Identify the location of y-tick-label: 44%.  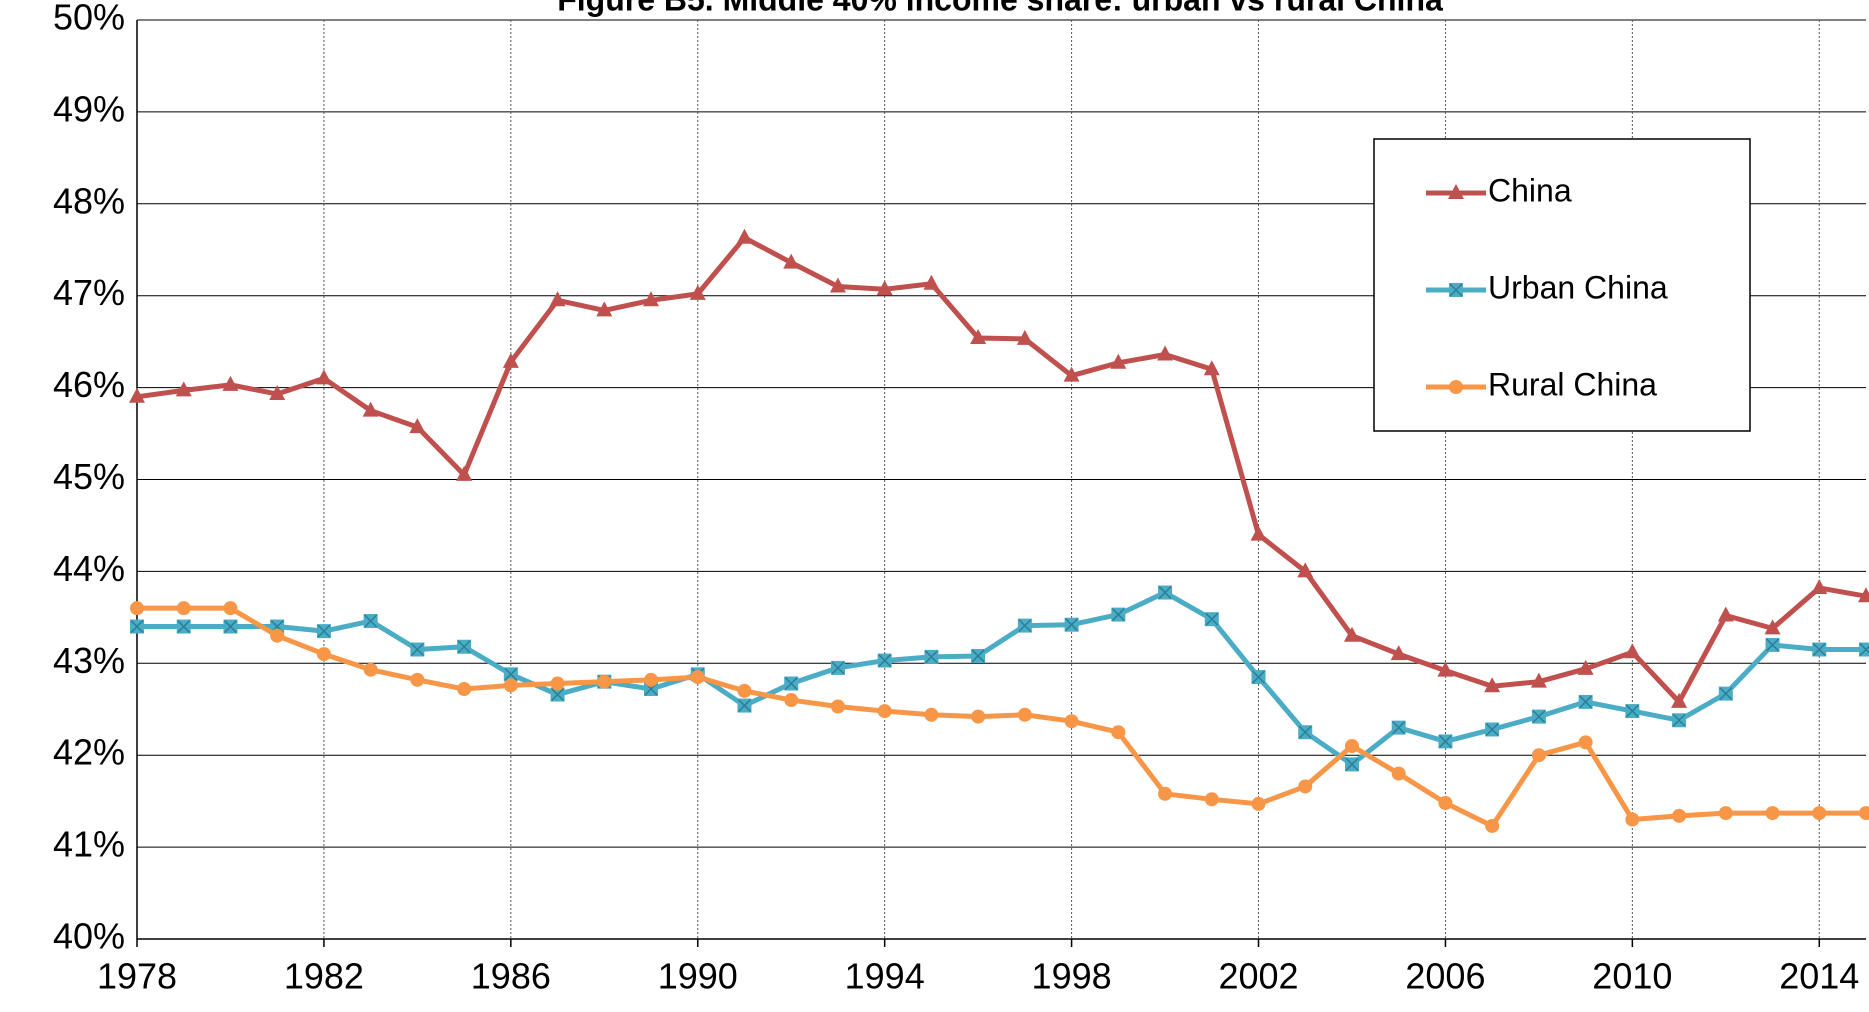
(89, 568).